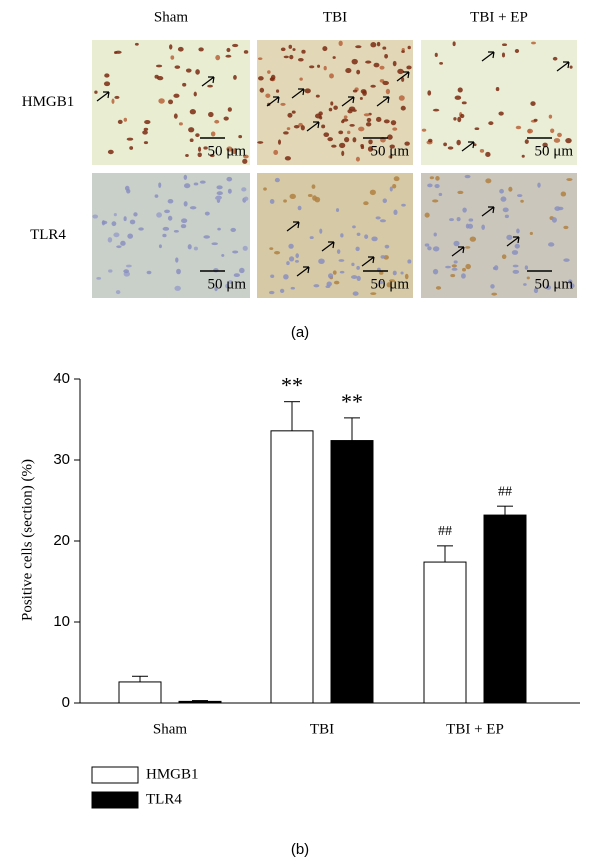 This screenshot has height=865, width=600. Describe the element at coordinates (335, 102) in the screenshot. I see `micrograph` at that location.